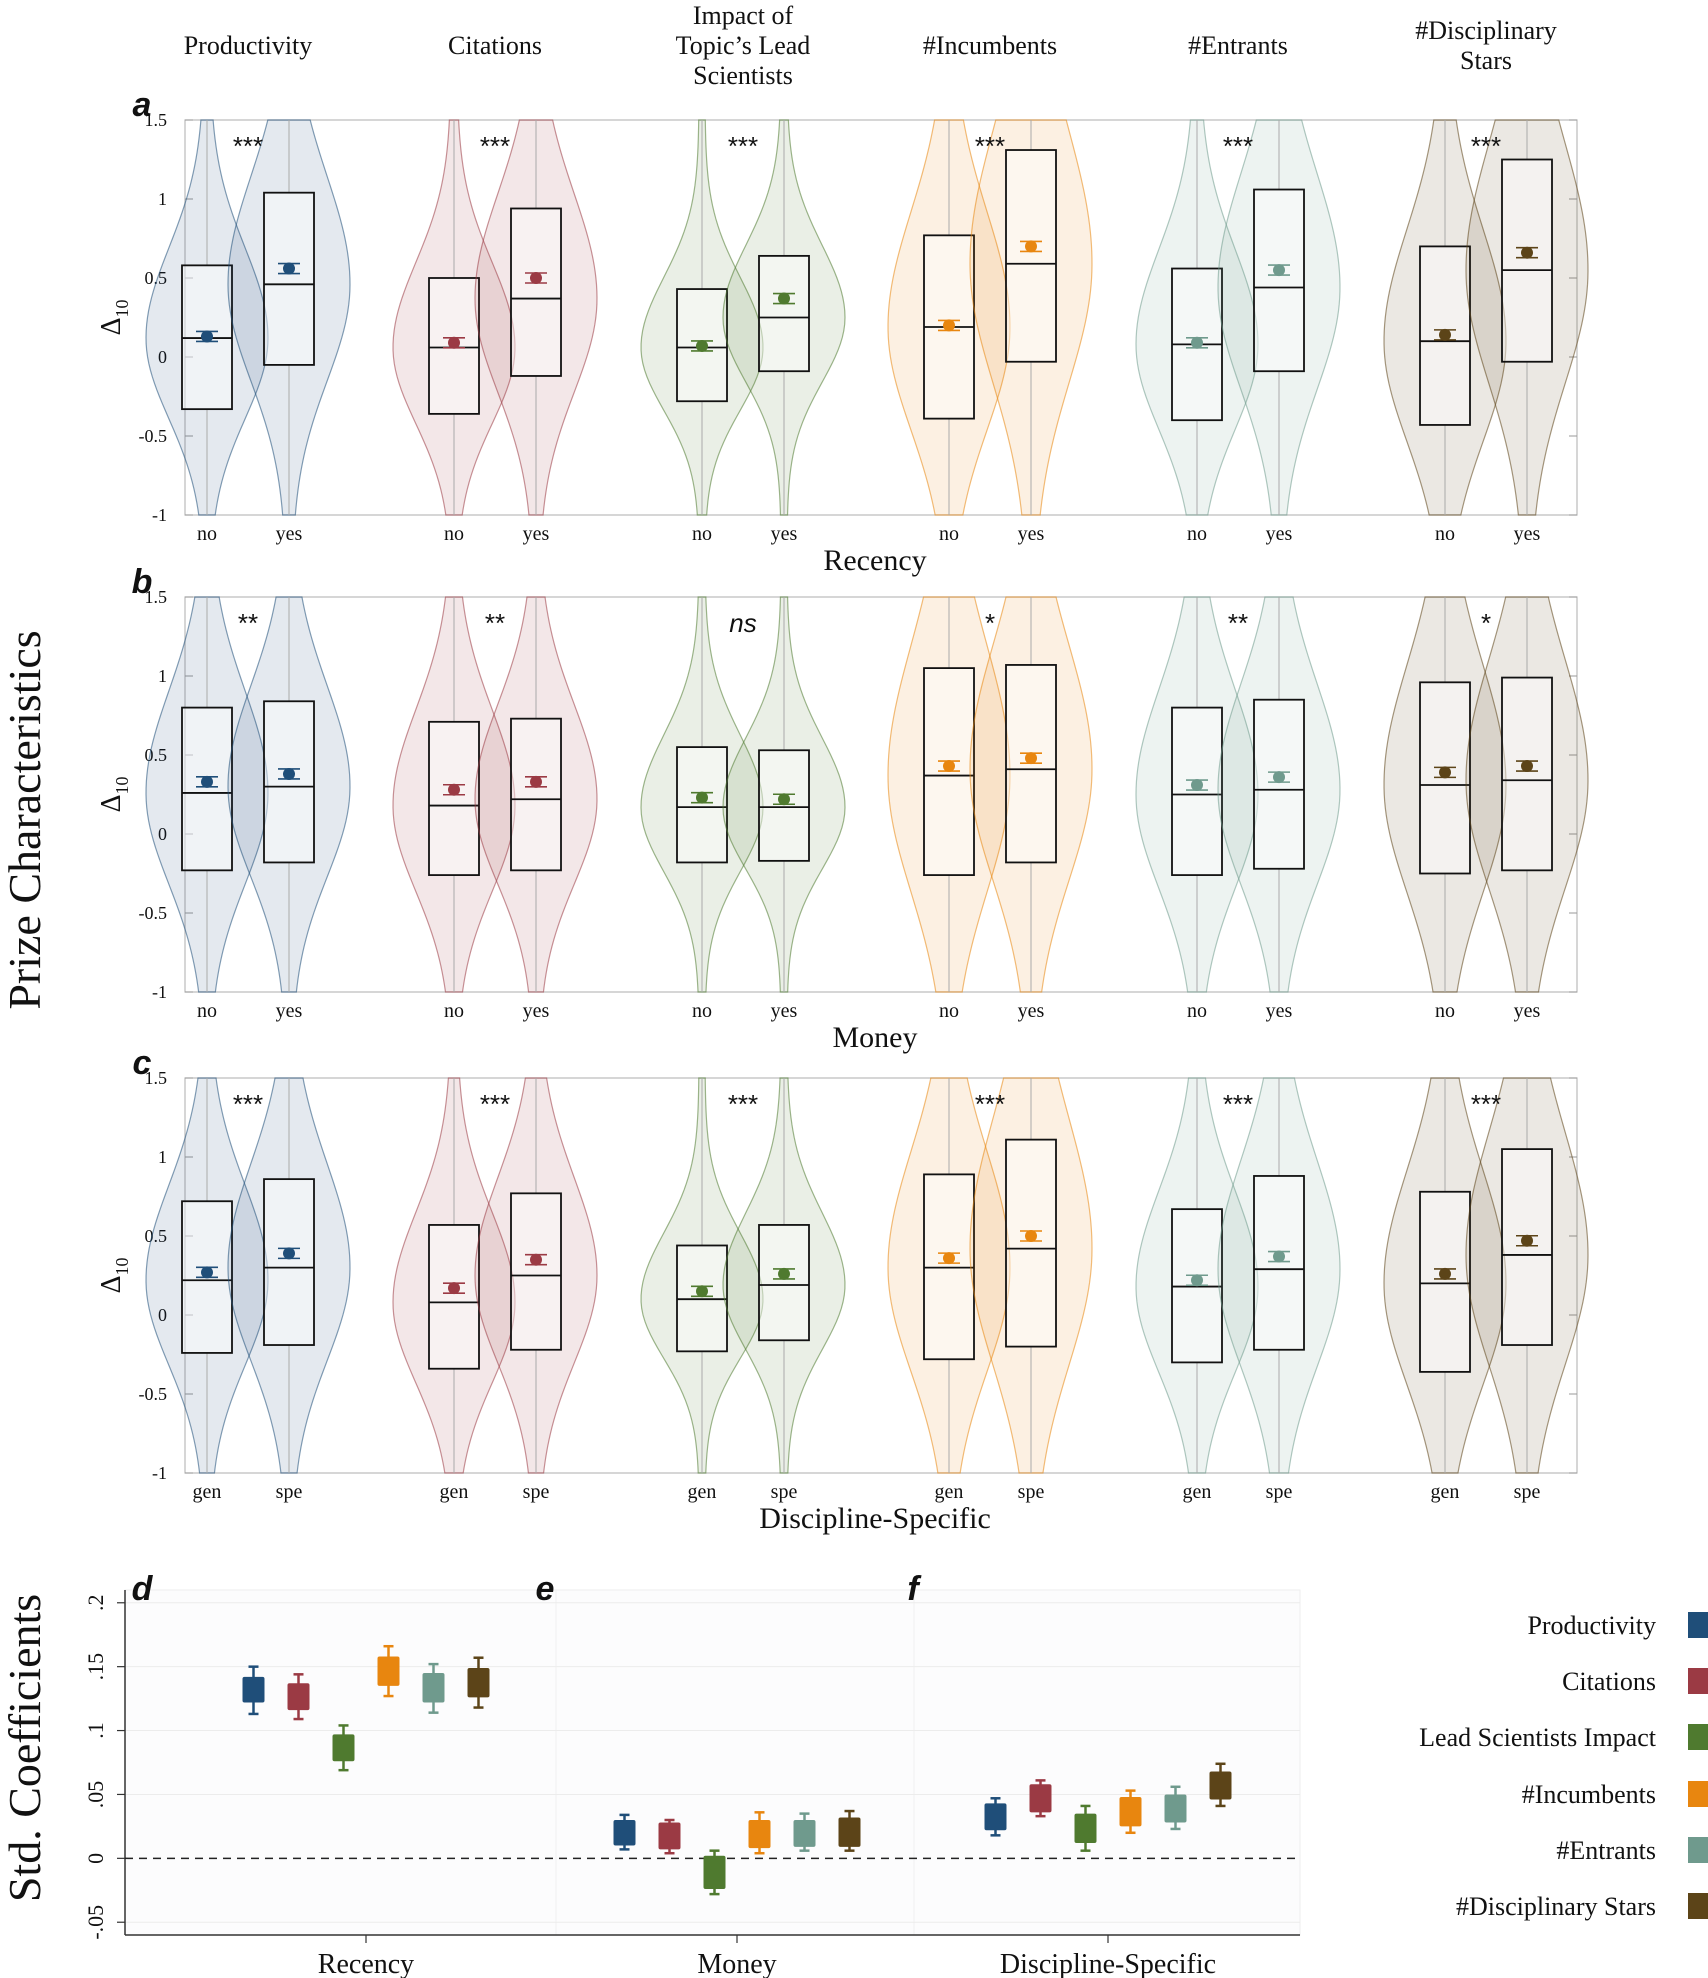 This screenshot has width=1708, height=1978. Describe the element at coordinates (545, 1589) in the screenshot. I see `panel-letter-e: e` at that location.